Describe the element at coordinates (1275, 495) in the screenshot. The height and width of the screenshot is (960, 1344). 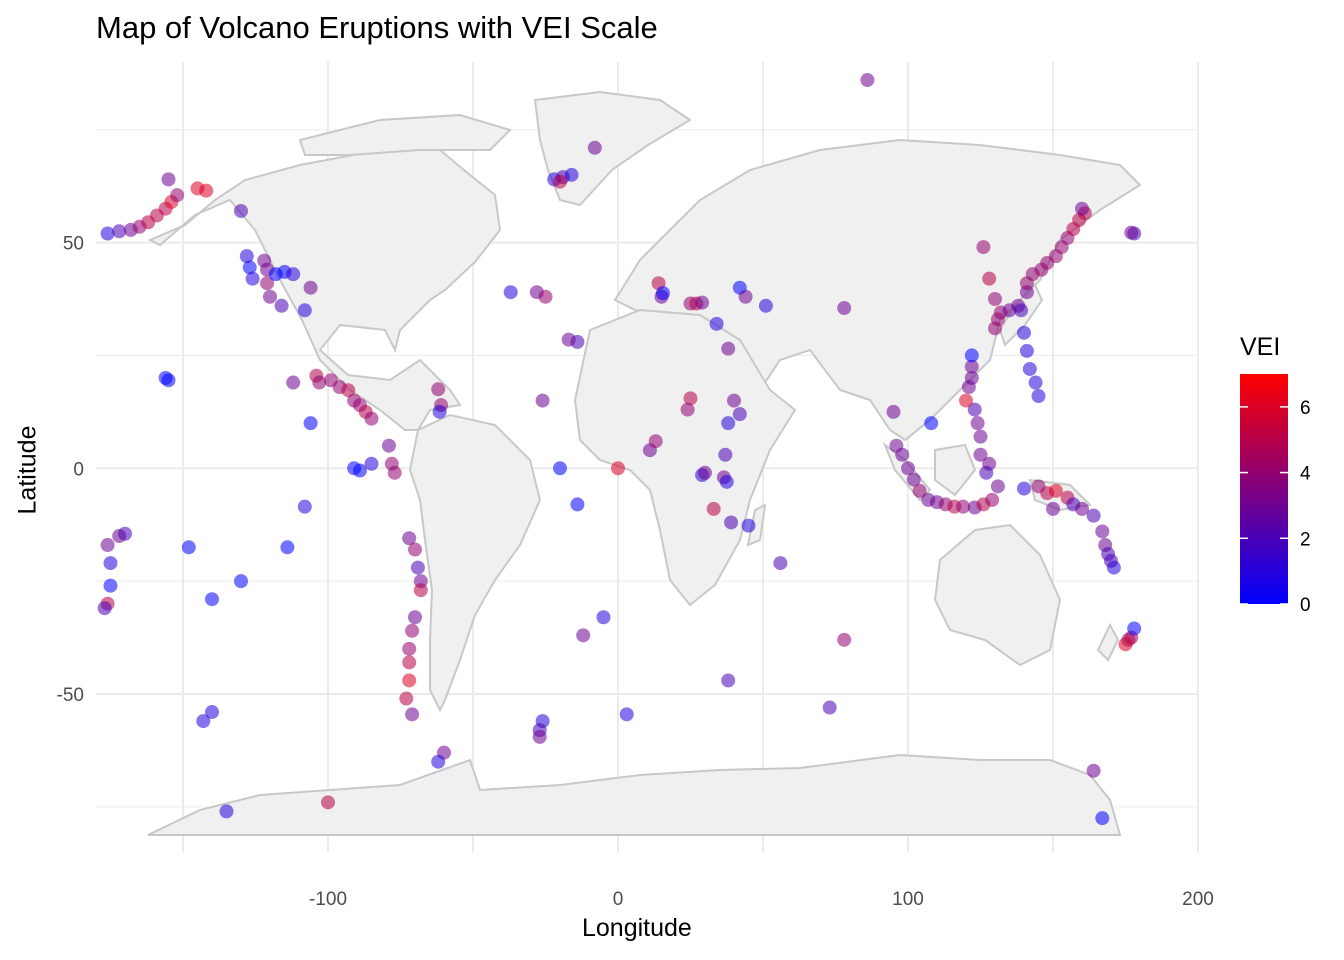
I see `legend: 0 2 4 6` at that location.